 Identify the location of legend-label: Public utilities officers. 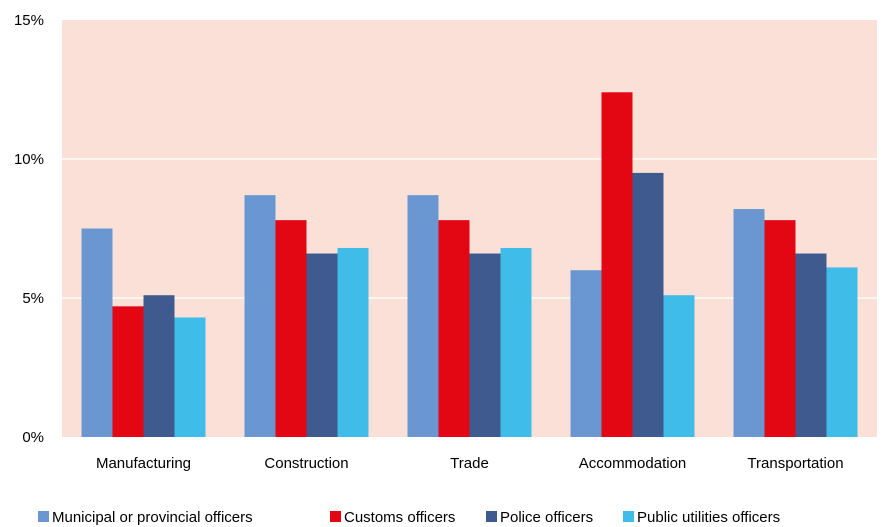
(708, 517).